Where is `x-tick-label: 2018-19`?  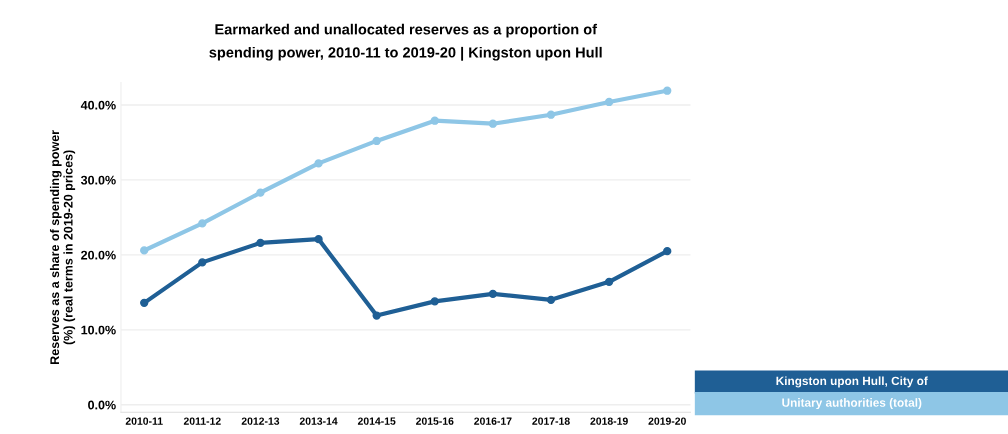 x-tick-label: 2018-19 is located at coordinates (609, 421).